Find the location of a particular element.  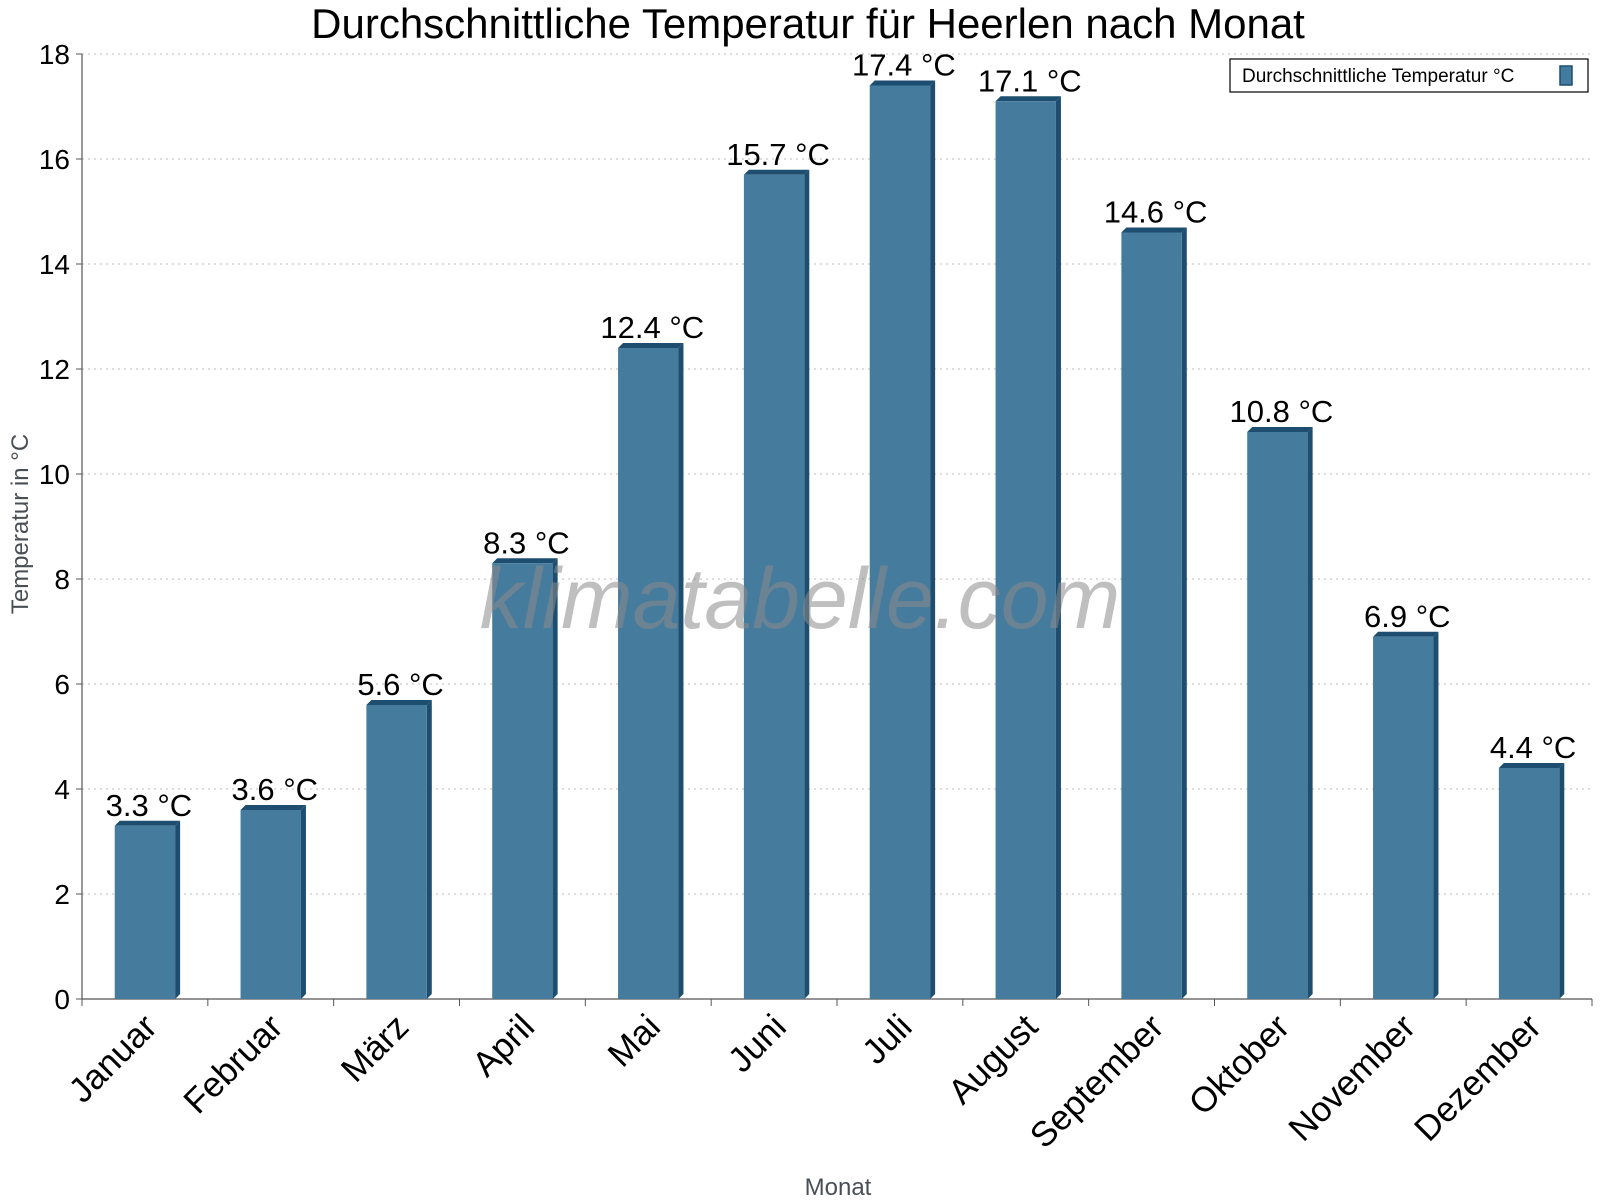

x-tick-label: Juli is located at coordinates (887, 1039).